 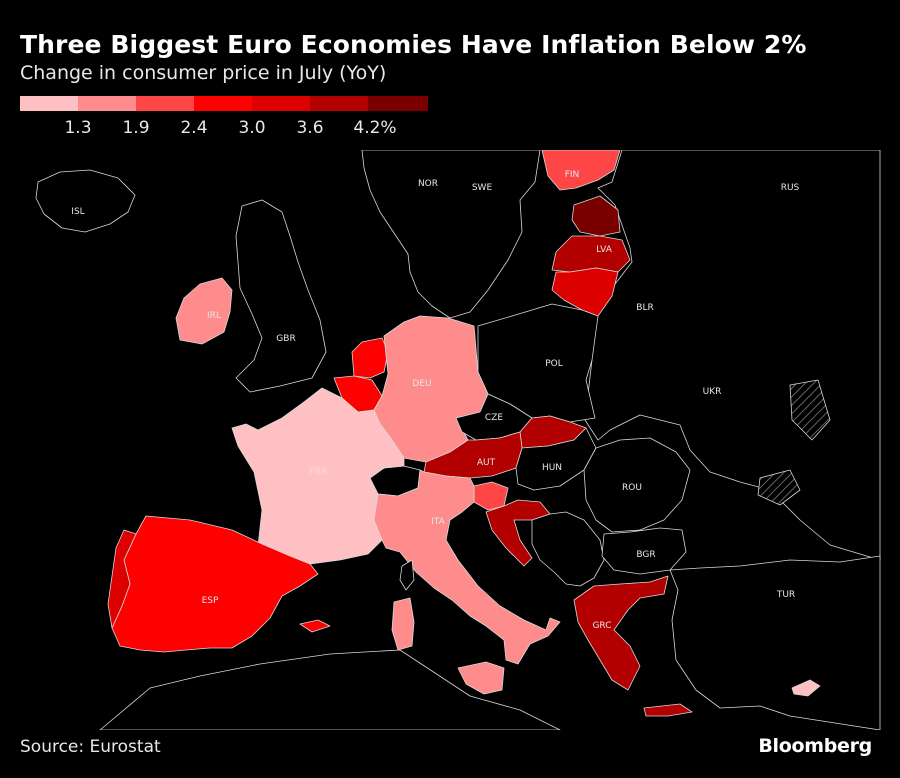 What do you see at coordinates (596, 216) in the screenshot?
I see `region-est` at bounding box center [596, 216].